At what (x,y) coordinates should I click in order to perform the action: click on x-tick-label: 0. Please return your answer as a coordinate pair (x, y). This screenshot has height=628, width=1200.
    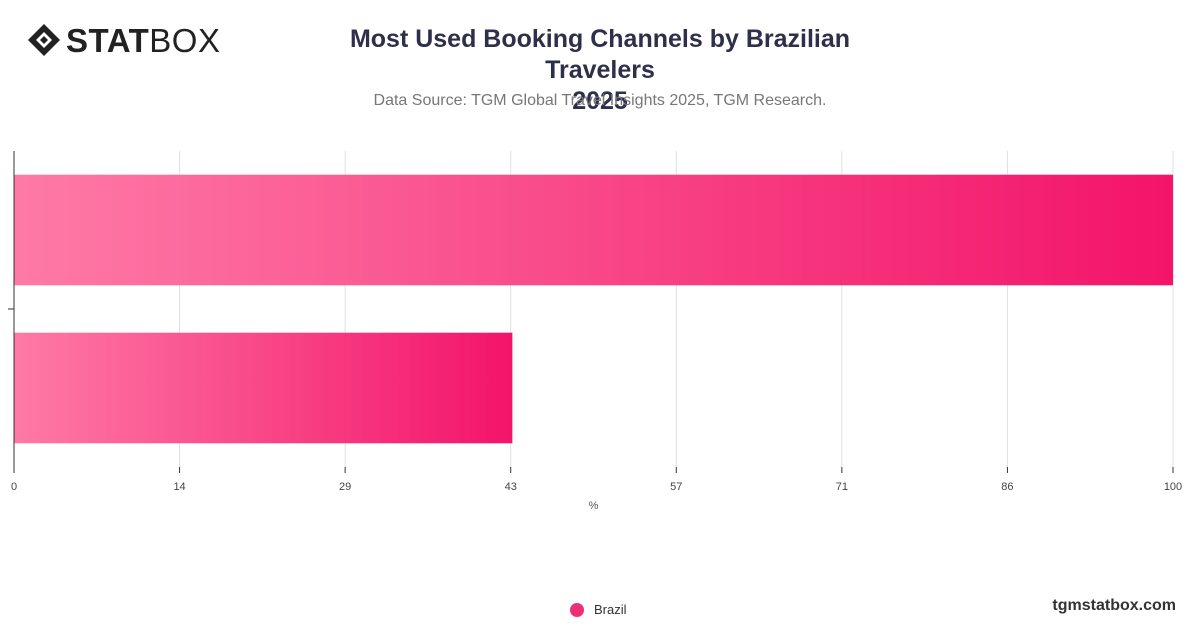
    Looking at the image, I should click on (14, 487).